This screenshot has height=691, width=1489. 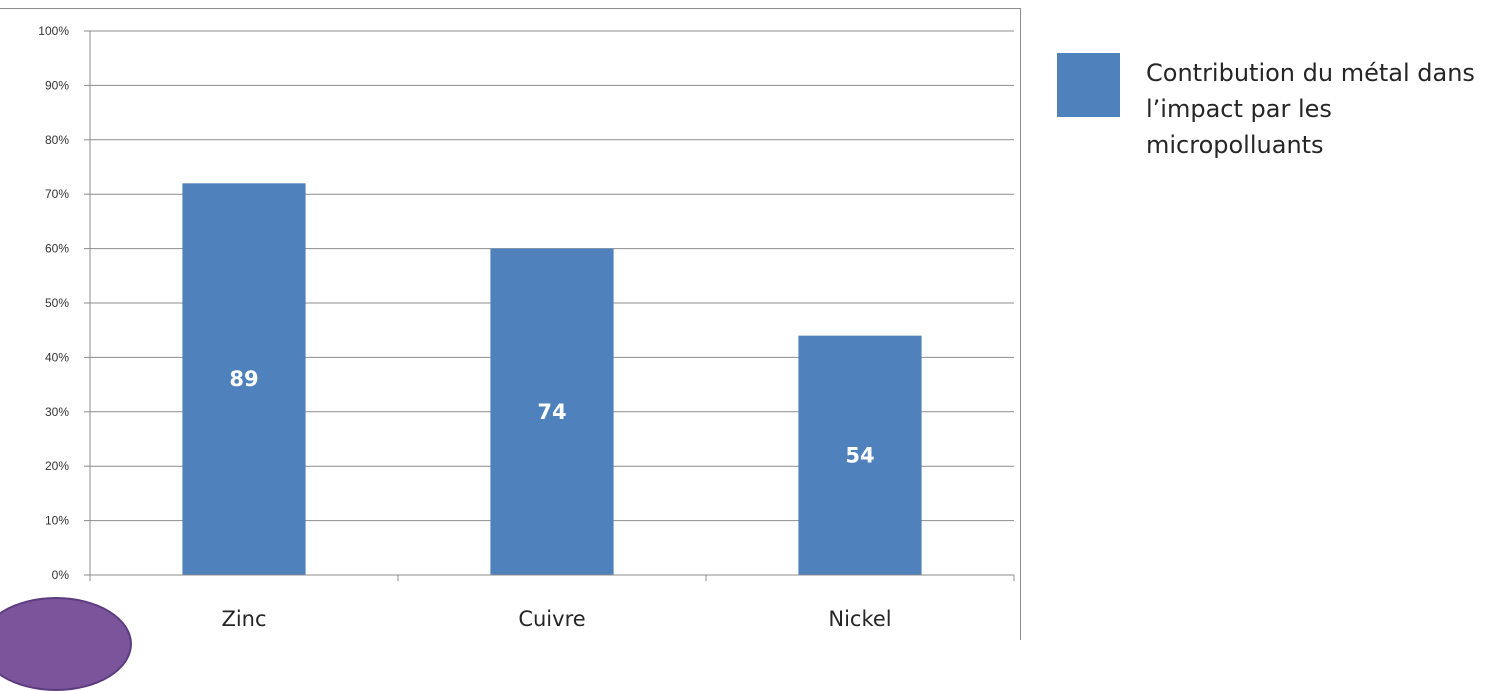 I want to click on data-label: 89, so click(x=243, y=379).